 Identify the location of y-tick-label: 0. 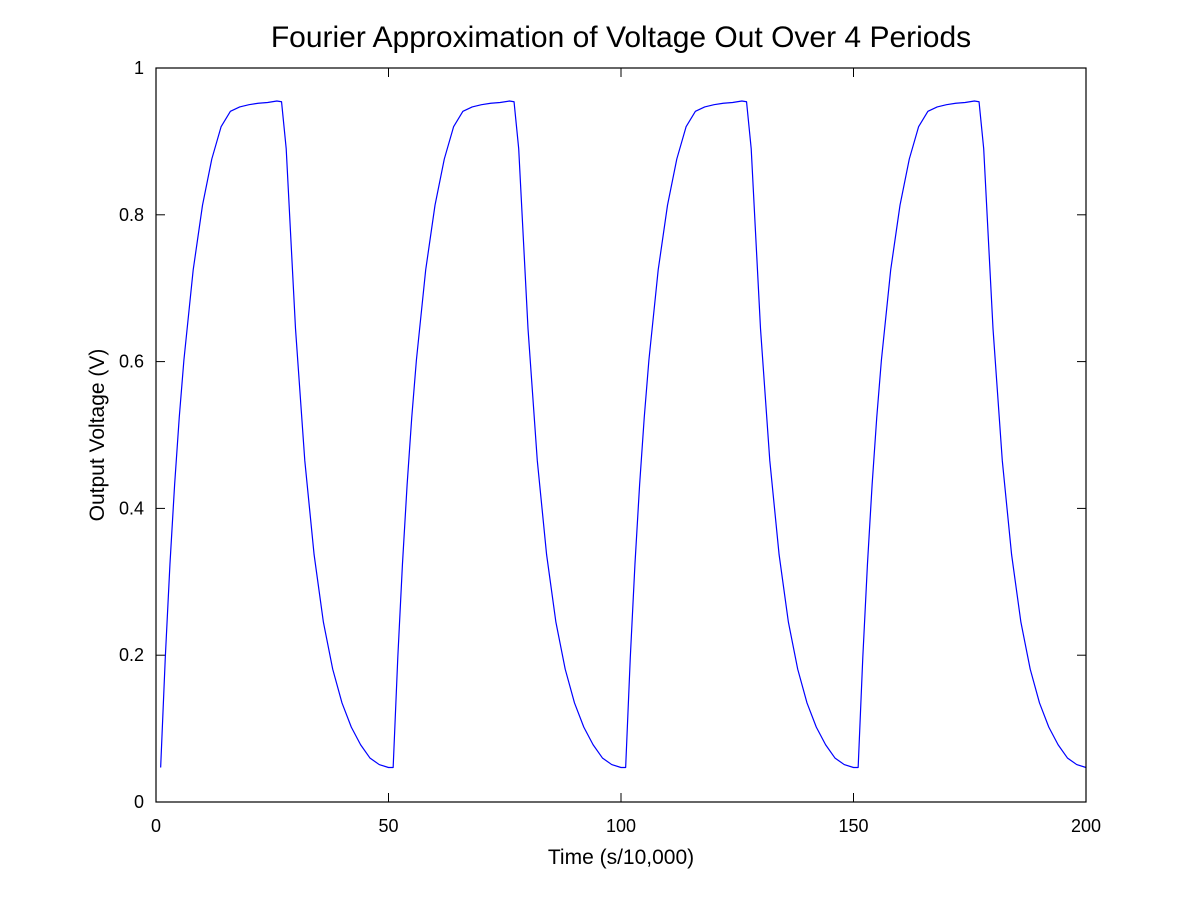
(139, 802).